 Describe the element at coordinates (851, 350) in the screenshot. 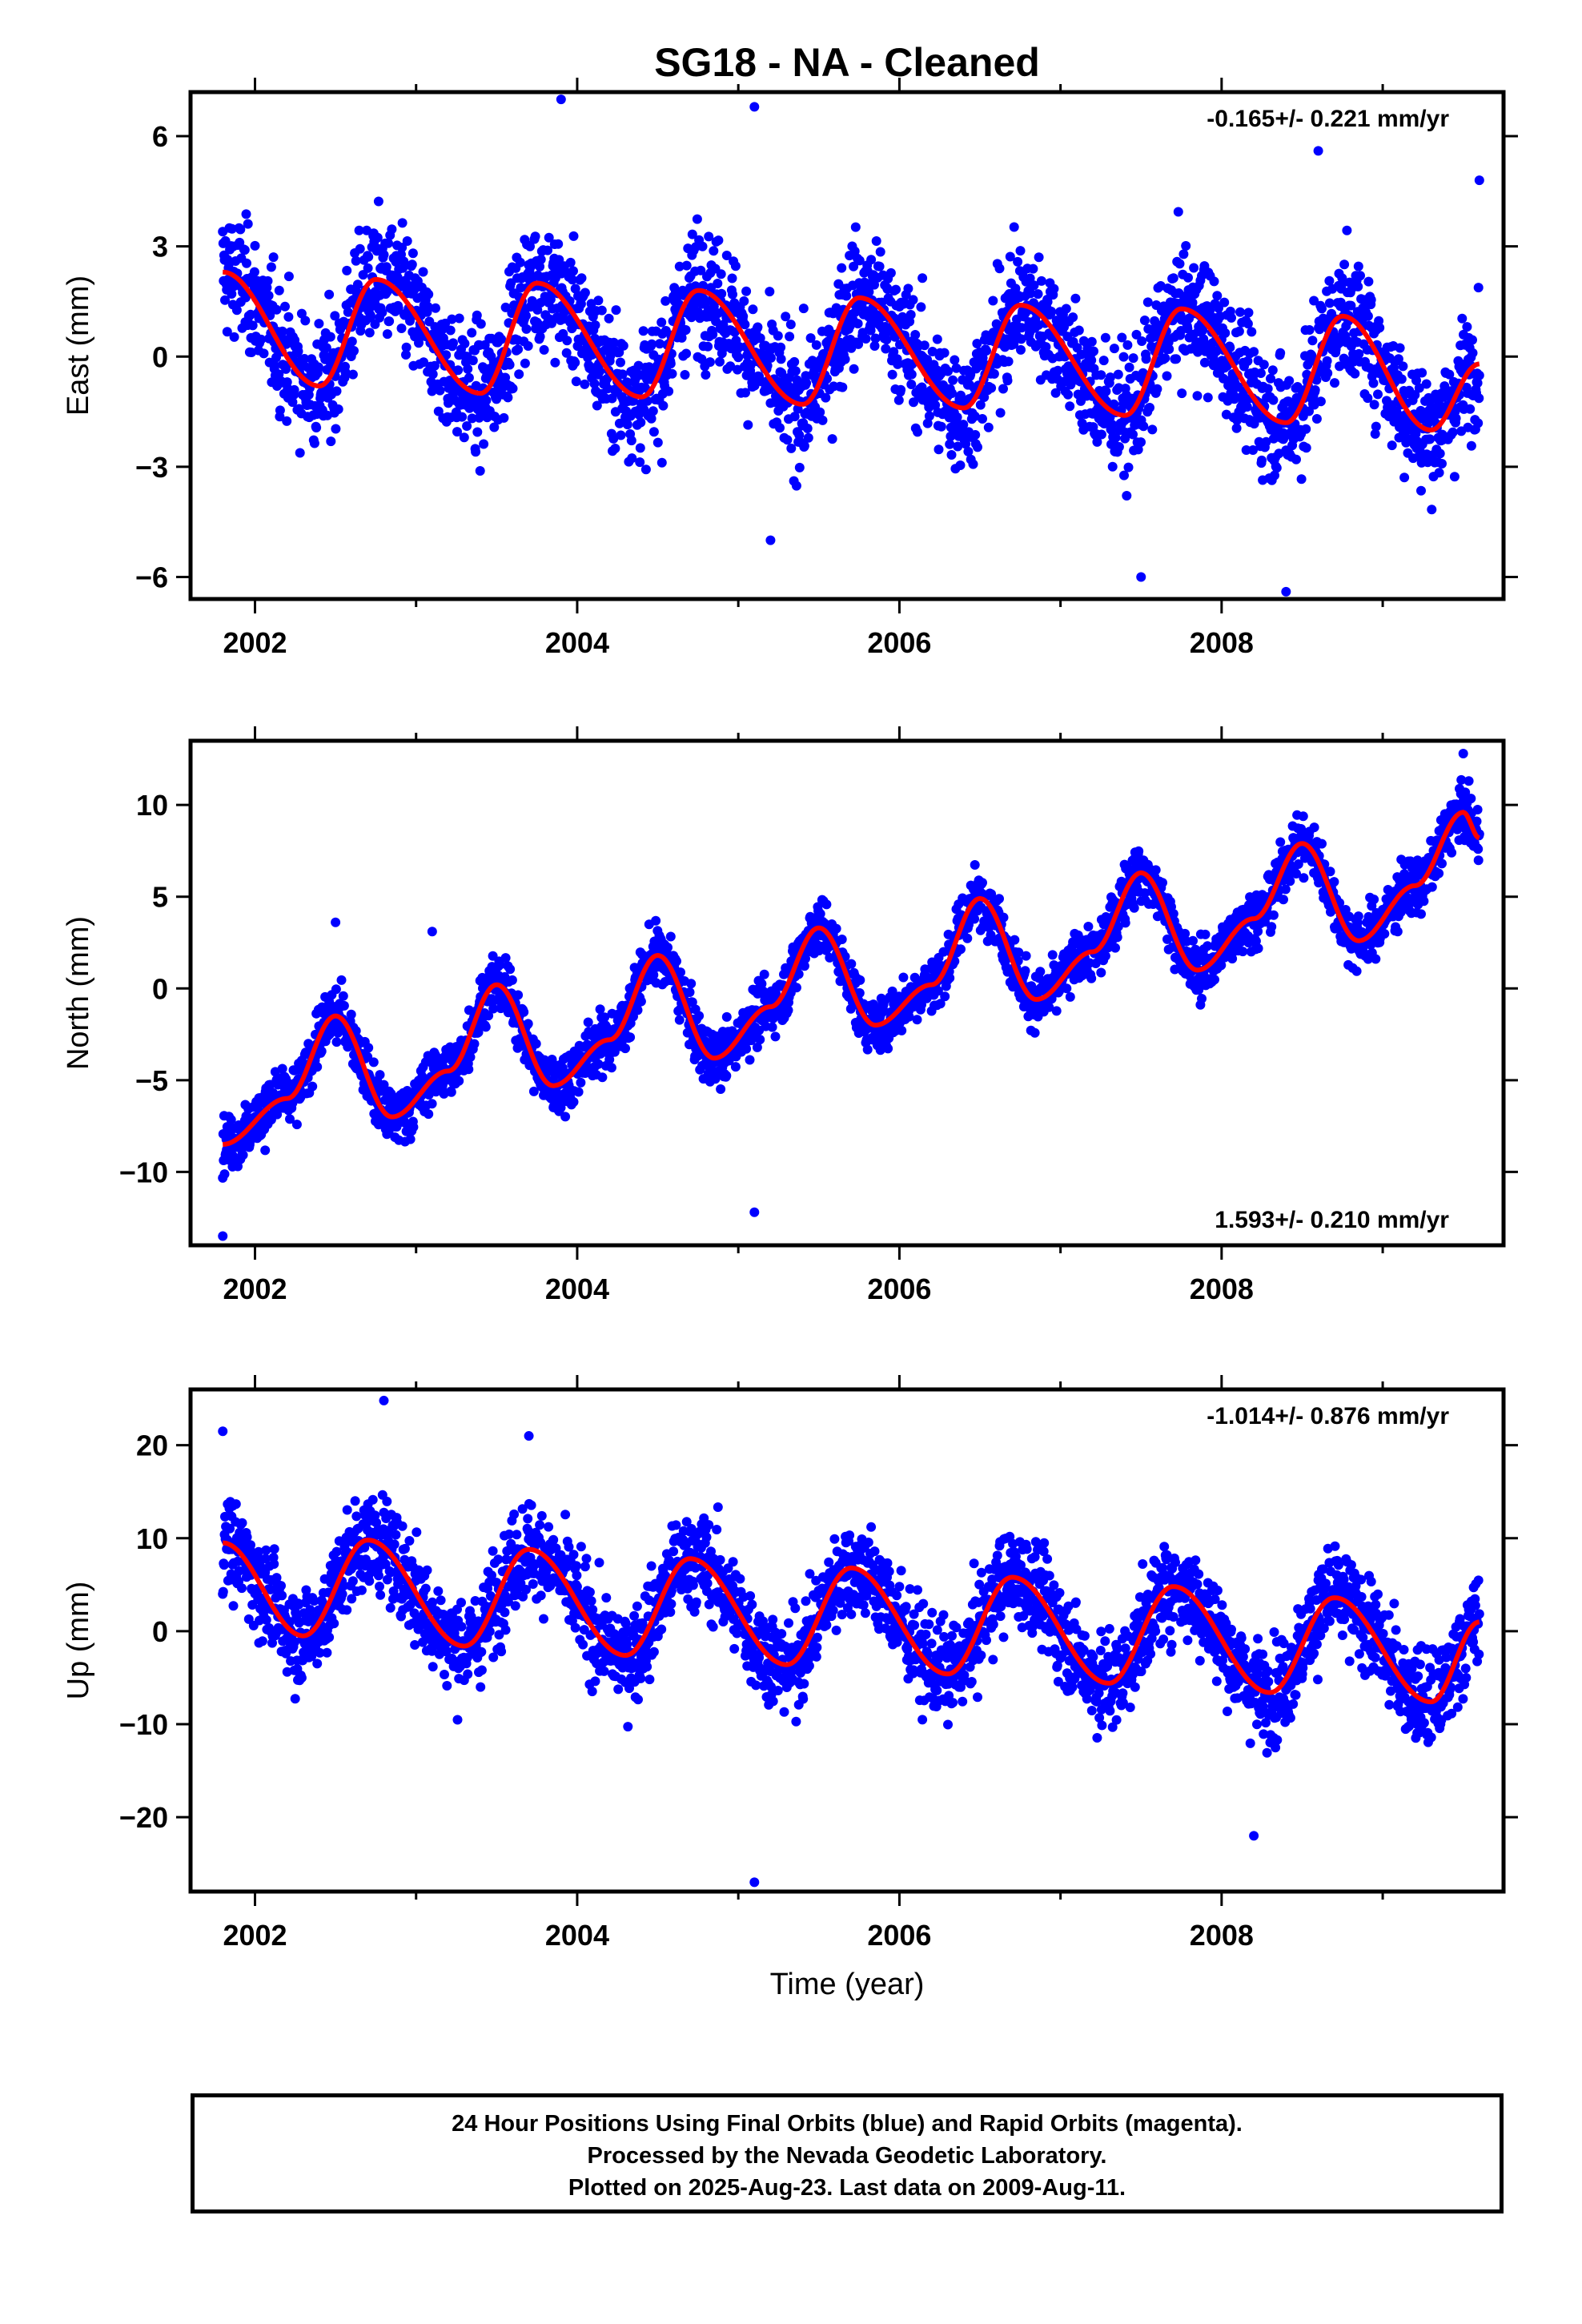

I see `model-curve-east` at that location.